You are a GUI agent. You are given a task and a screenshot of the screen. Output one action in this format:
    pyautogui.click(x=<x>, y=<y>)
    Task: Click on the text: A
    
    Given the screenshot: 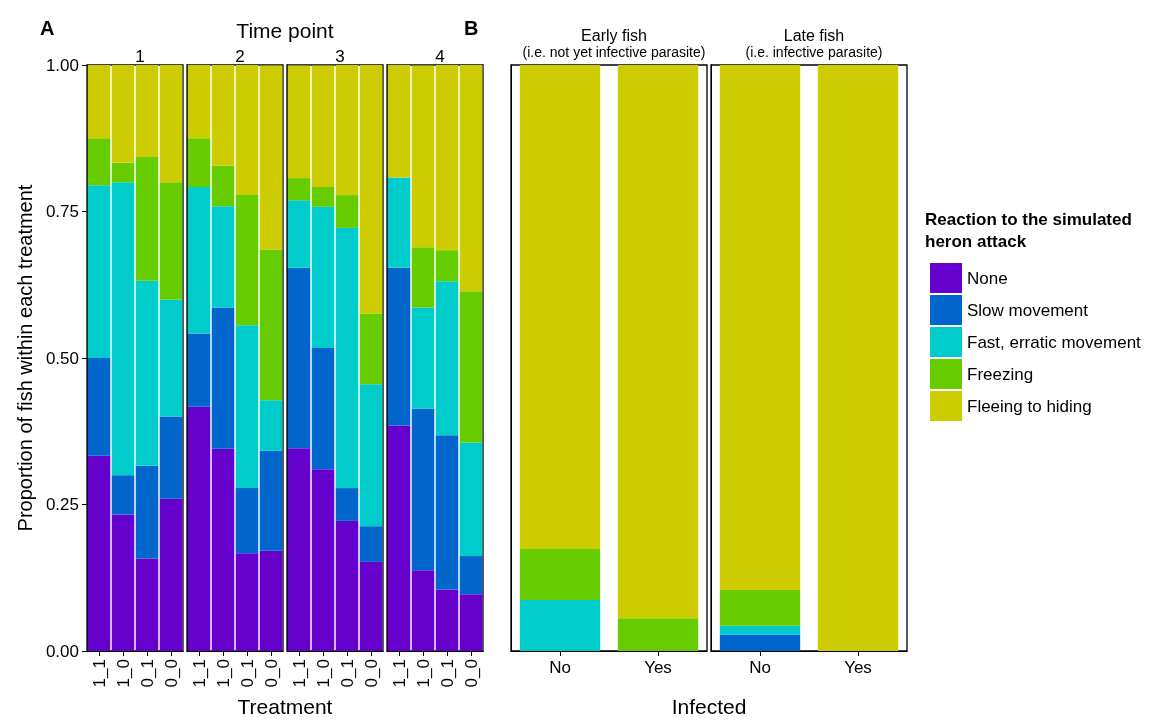 What is the action you would take?
    pyautogui.click(x=47, y=28)
    